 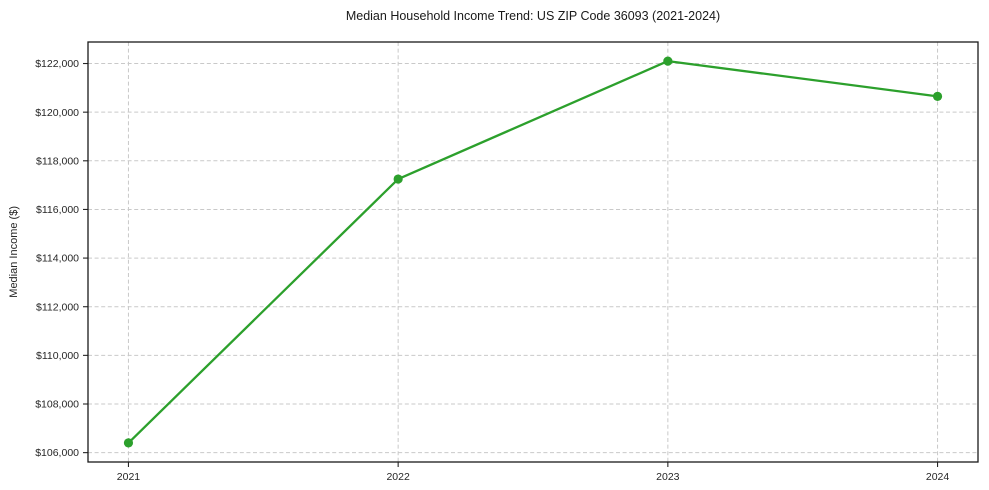 I want to click on y-tick-label: $118,000, so click(x=57, y=161).